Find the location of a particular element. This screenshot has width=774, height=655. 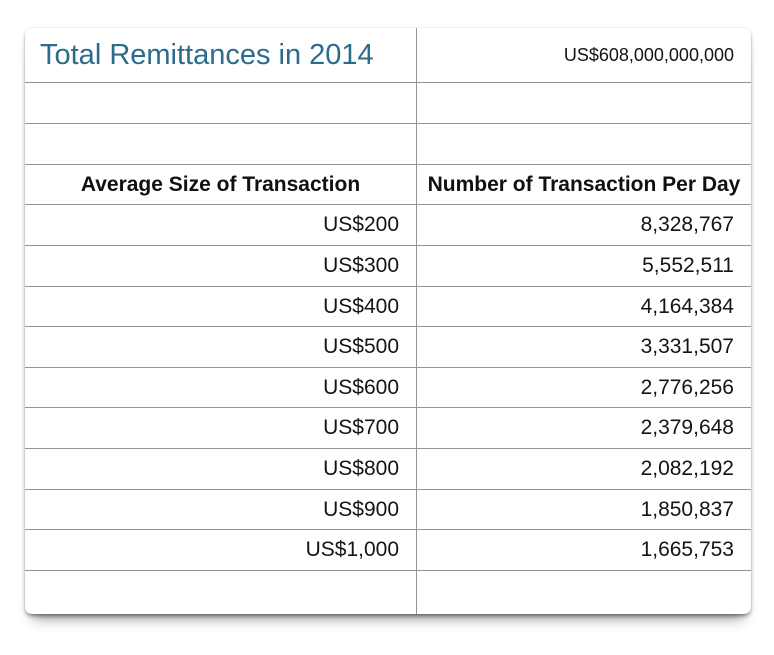

table-row: US$400 4,164,384 is located at coordinates (388, 307).